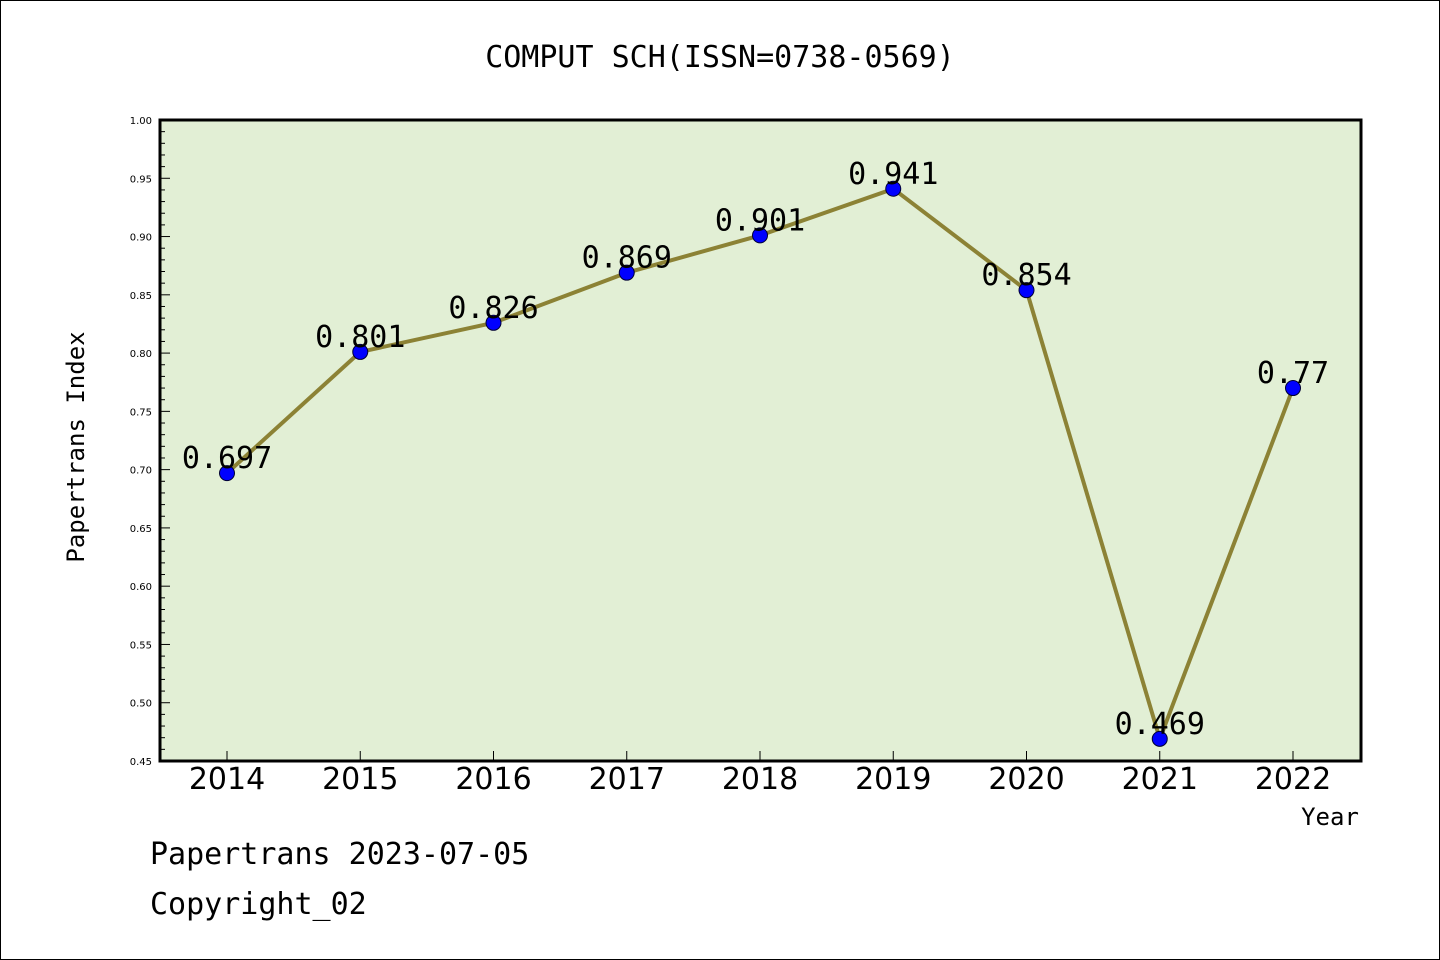  Describe the element at coordinates (141, 179) in the screenshot. I see `y-tick-label: 0.95` at that location.